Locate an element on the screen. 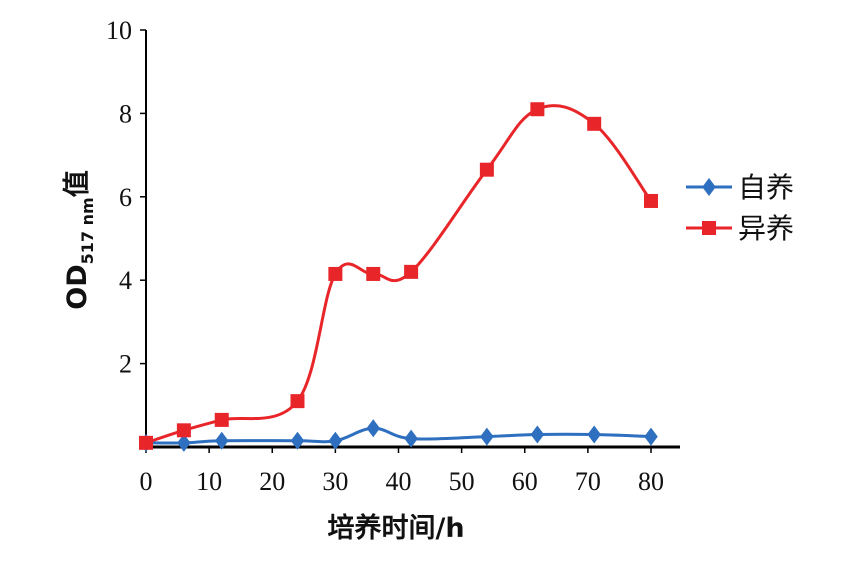 The width and height of the screenshot is (855, 572). legend-label: 自养 is located at coordinates (766, 187).